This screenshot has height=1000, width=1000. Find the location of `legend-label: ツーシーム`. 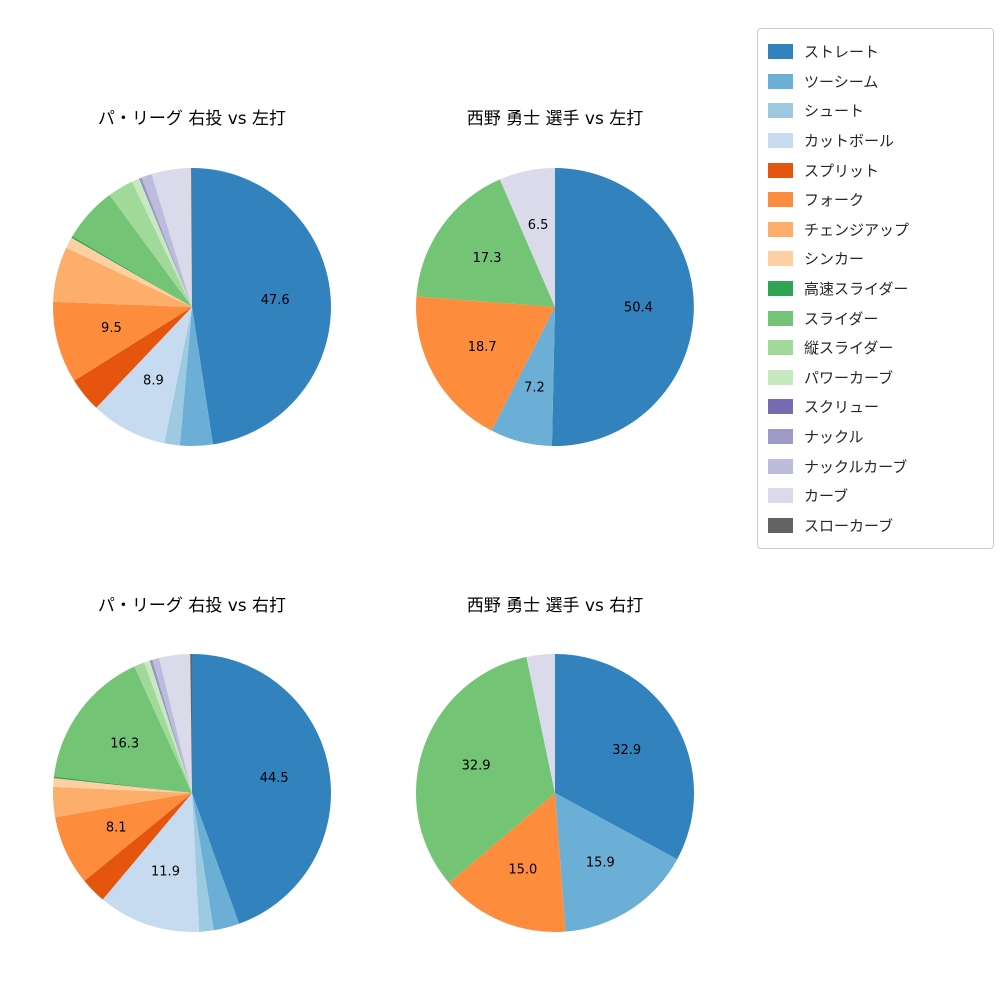

legend-label: ツーシーム is located at coordinates (841, 81).